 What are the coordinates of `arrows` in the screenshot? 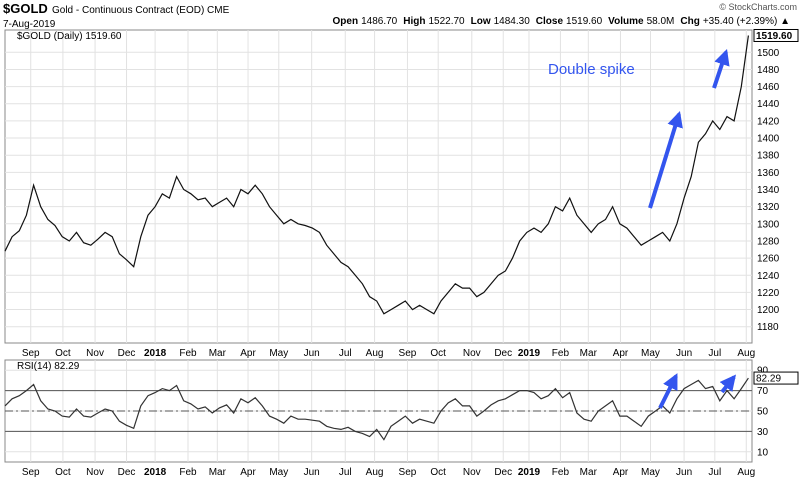 It's located at (692, 228).